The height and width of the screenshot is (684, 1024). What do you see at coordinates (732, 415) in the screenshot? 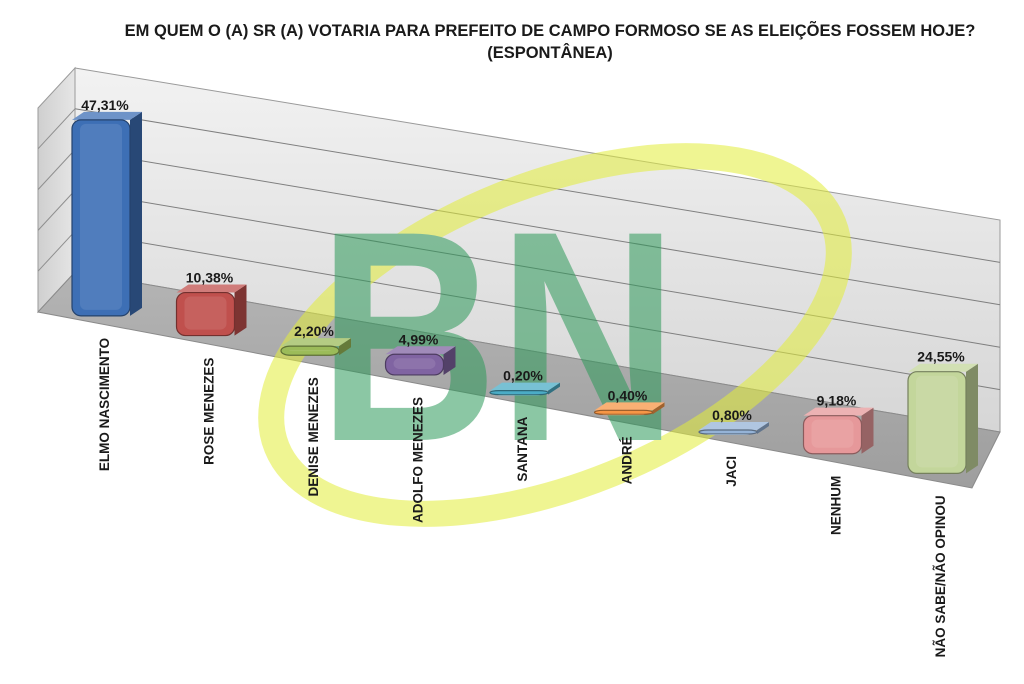
I see `data-label: 0,80%` at bounding box center [732, 415].